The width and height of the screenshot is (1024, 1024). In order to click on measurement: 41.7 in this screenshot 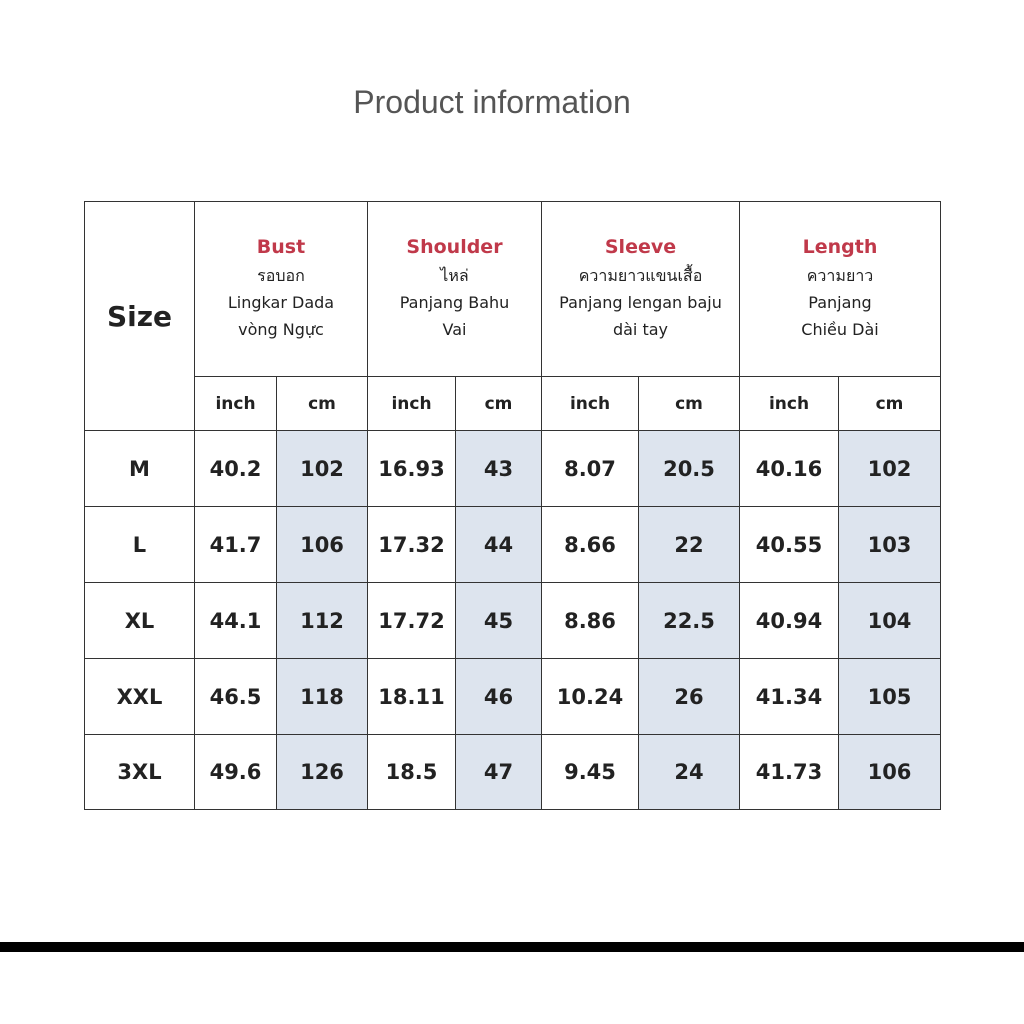, I will do `click(235, 544)`.